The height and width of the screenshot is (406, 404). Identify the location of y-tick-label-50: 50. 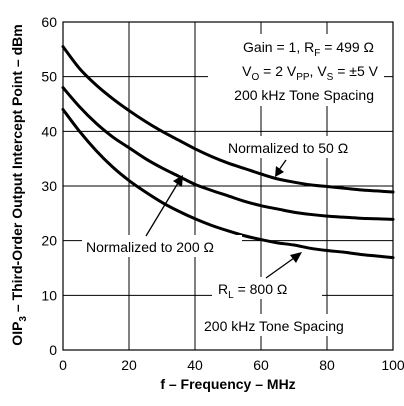
(49, 77).